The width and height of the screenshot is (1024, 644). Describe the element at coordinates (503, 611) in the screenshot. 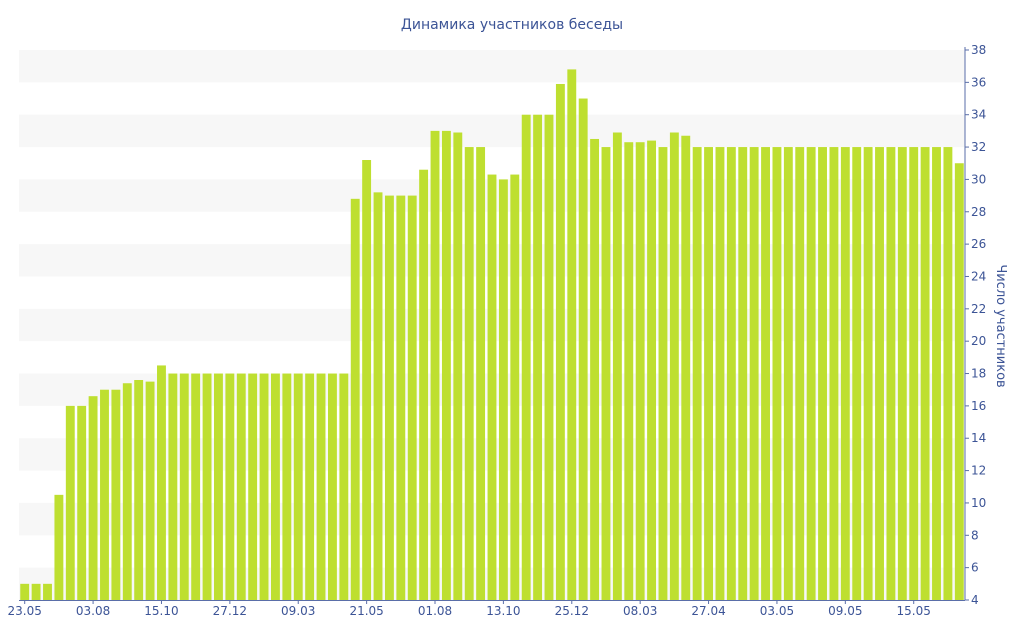

I see `x-tick-label: 13.10` at that location.